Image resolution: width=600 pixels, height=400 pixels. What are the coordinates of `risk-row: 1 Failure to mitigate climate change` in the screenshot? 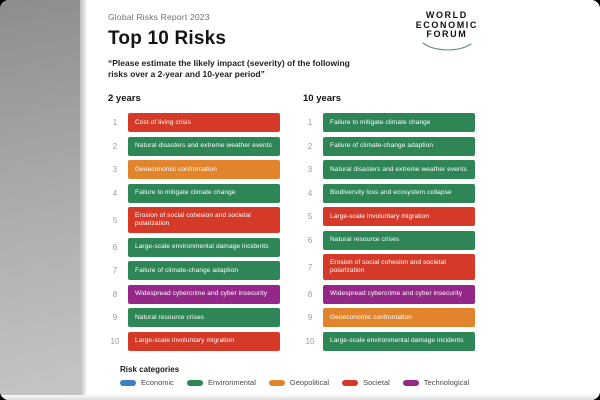 It's located at (389, 122).